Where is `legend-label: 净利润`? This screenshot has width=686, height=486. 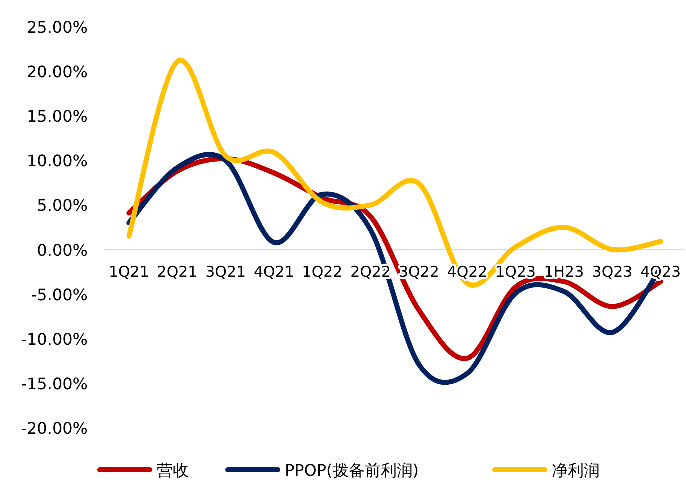
legend-label: 净利润 is located at coordinates (576, 470).